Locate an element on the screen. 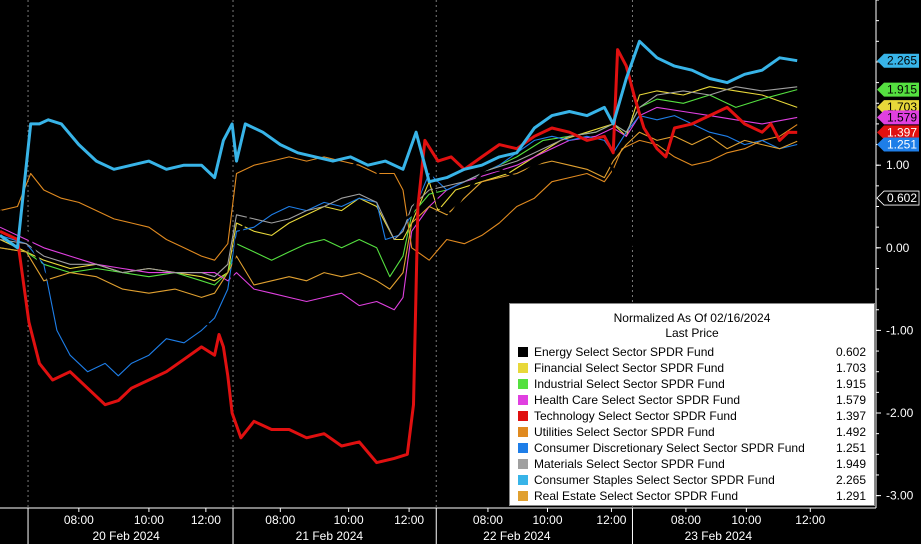 The image size is (921, 544). legend-series-name: Utilities Select Sector SPDR Fund is located at coordinates (624, 432).